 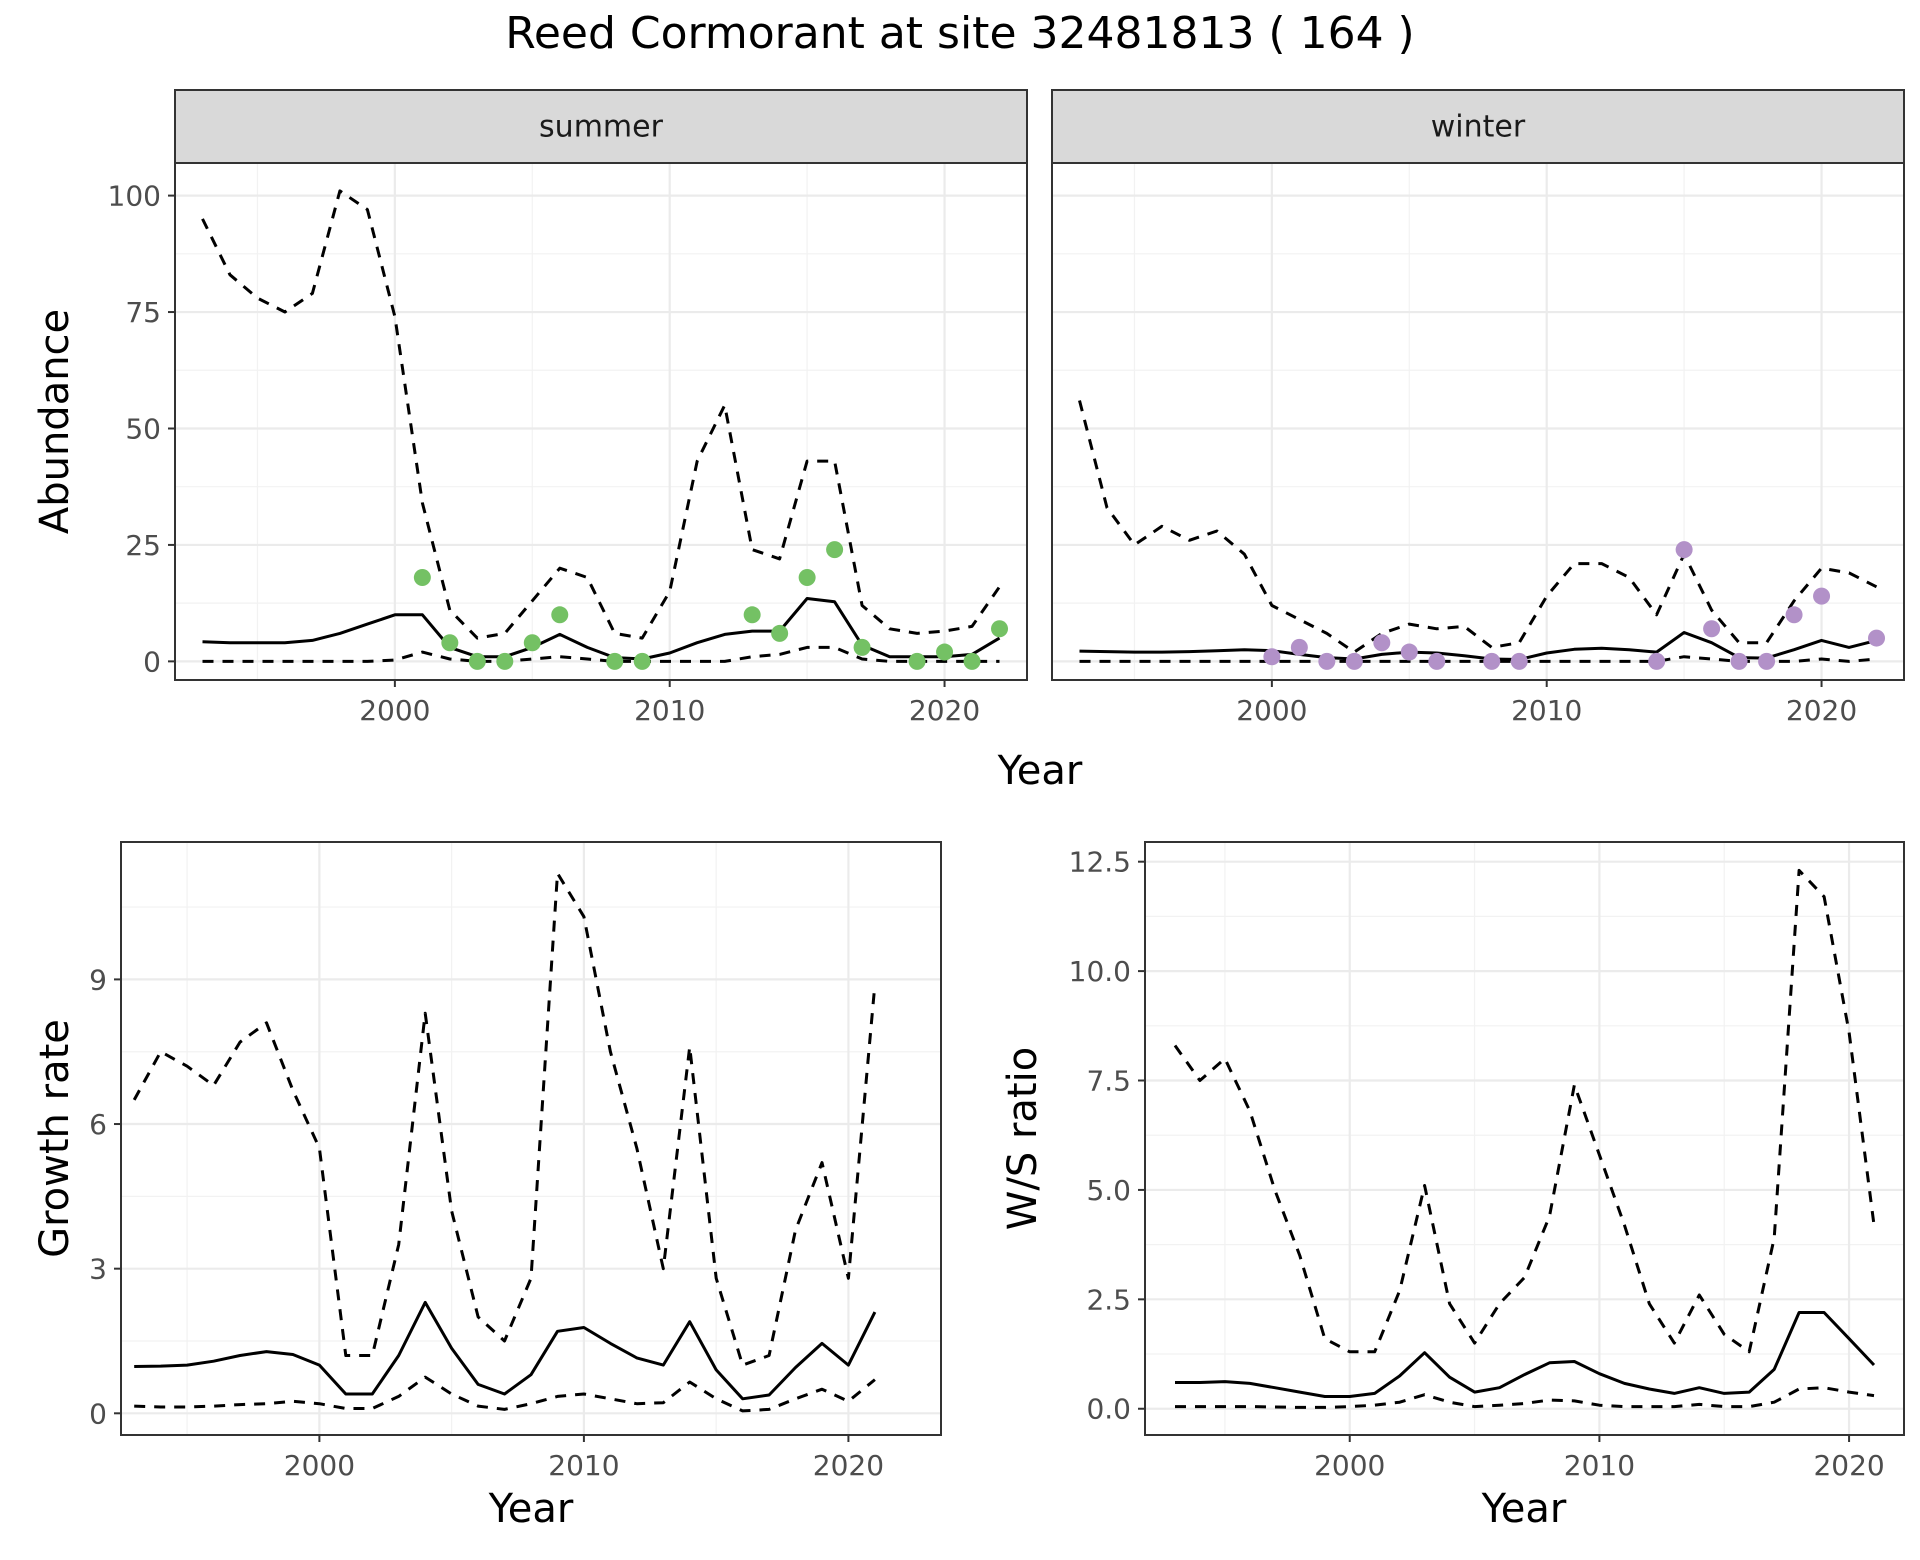 What do you see at coordinates (1108, 1409) in the screenshot?
I see `y-tick-label: 0.0` at bounding box center [1108, 1409].